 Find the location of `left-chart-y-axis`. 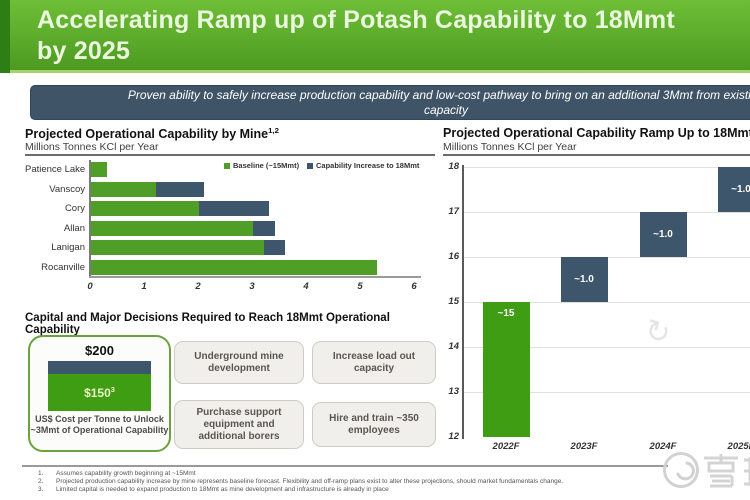

left-chart-y-axis is located at coordinates (90, 218).